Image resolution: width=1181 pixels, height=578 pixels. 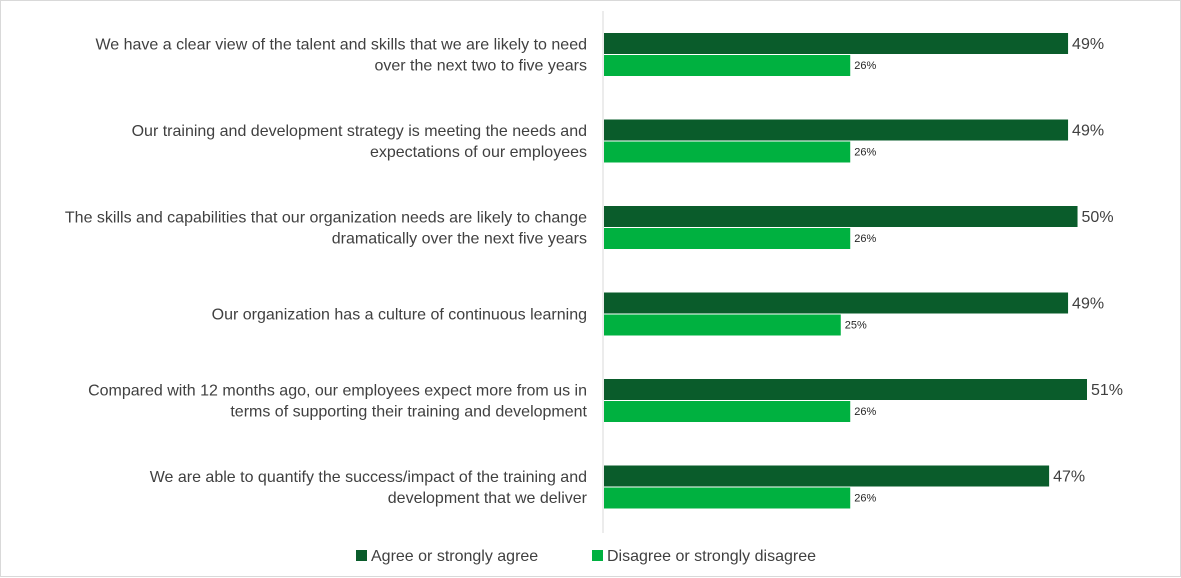 I want to click on legend-swatch-disagree, so click(x=597, y=555).